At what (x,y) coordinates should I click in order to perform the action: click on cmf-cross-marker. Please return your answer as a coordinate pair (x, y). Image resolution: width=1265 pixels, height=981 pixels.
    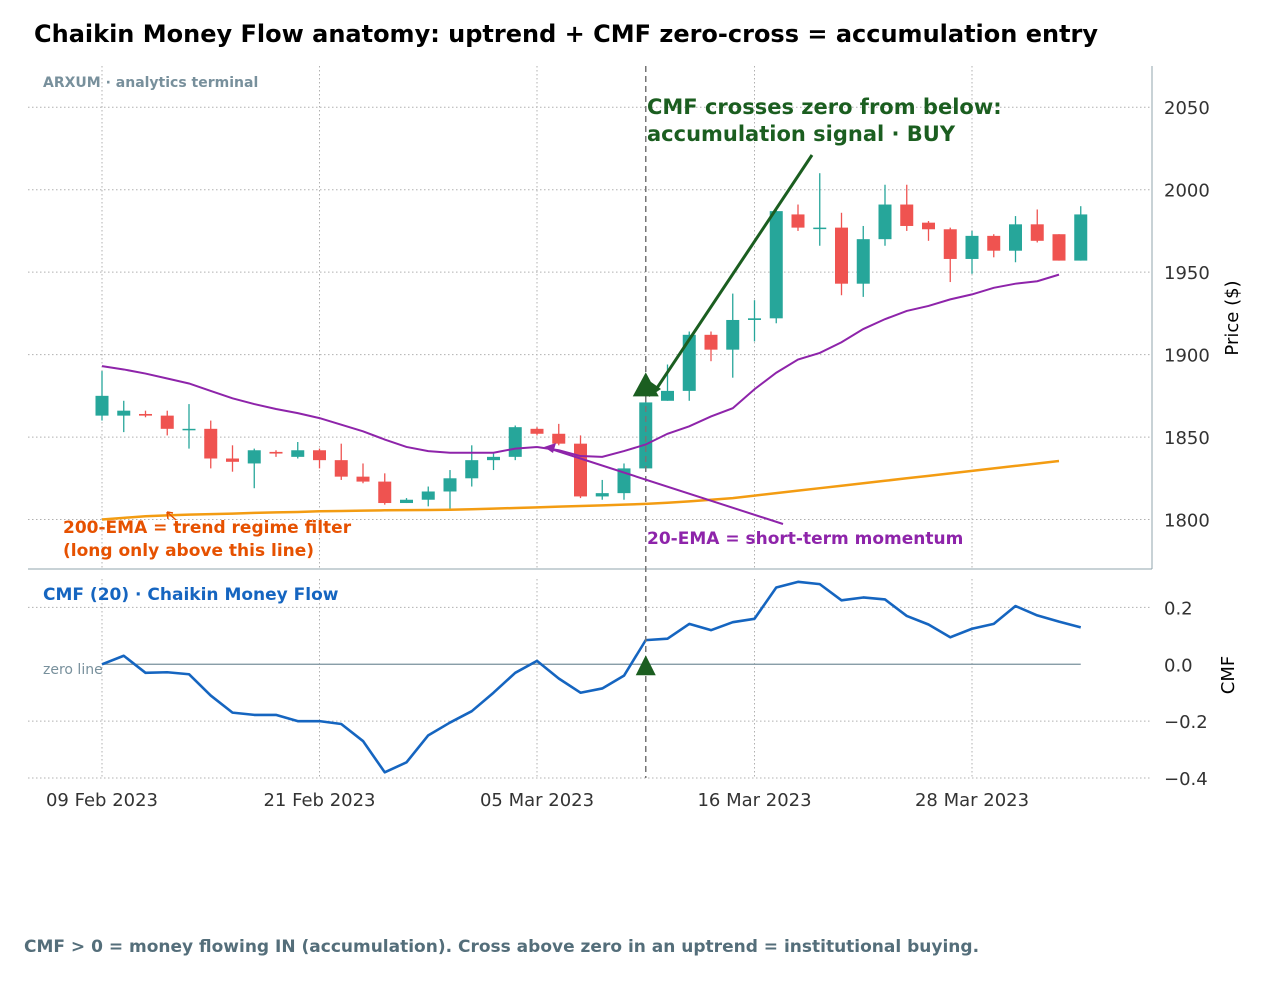
    Looking at the image, I should click on (645, 665).